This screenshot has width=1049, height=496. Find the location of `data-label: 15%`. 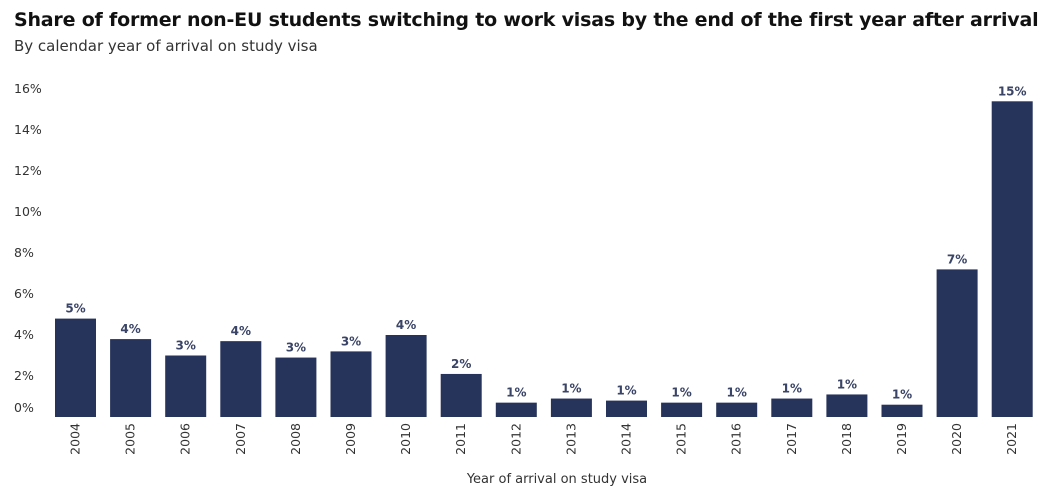

data-label: 15% is located at coordinates (1012, 91).